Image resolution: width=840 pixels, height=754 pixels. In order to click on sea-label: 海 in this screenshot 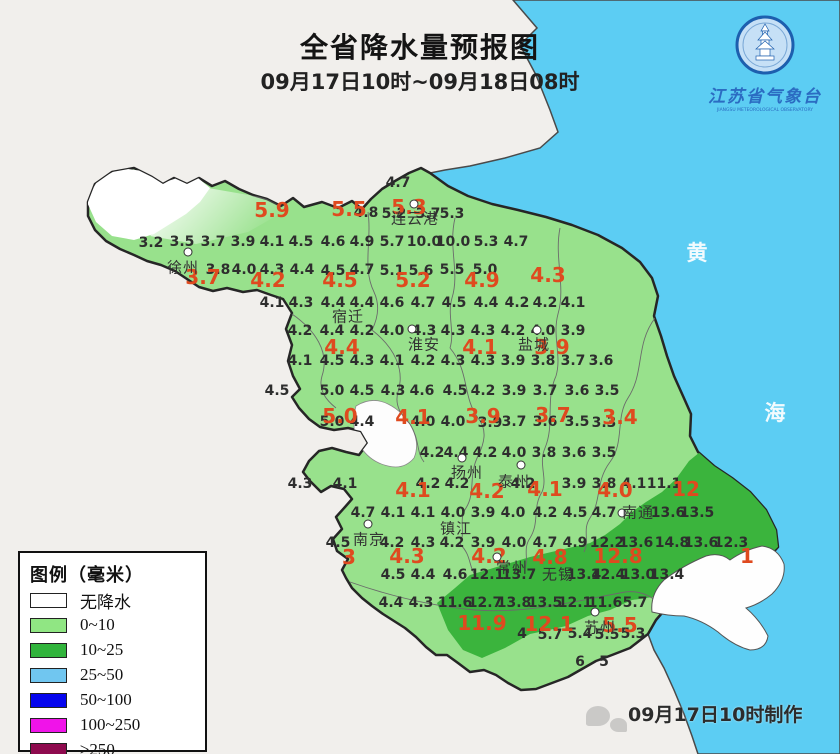, I will do `click(775, 413)`.